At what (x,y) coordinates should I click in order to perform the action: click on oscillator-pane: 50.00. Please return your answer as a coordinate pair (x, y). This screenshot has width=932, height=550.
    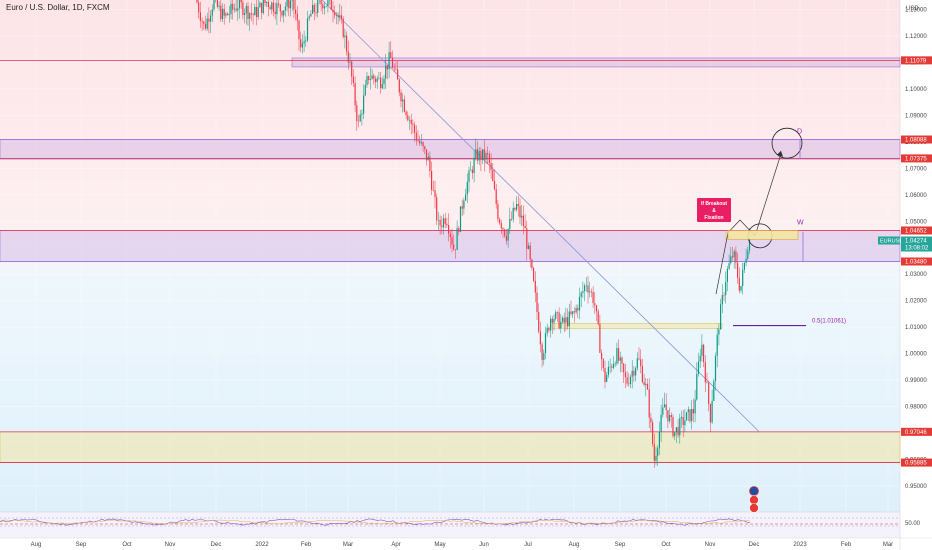
    Looking at the image, I should click on (460, 522).